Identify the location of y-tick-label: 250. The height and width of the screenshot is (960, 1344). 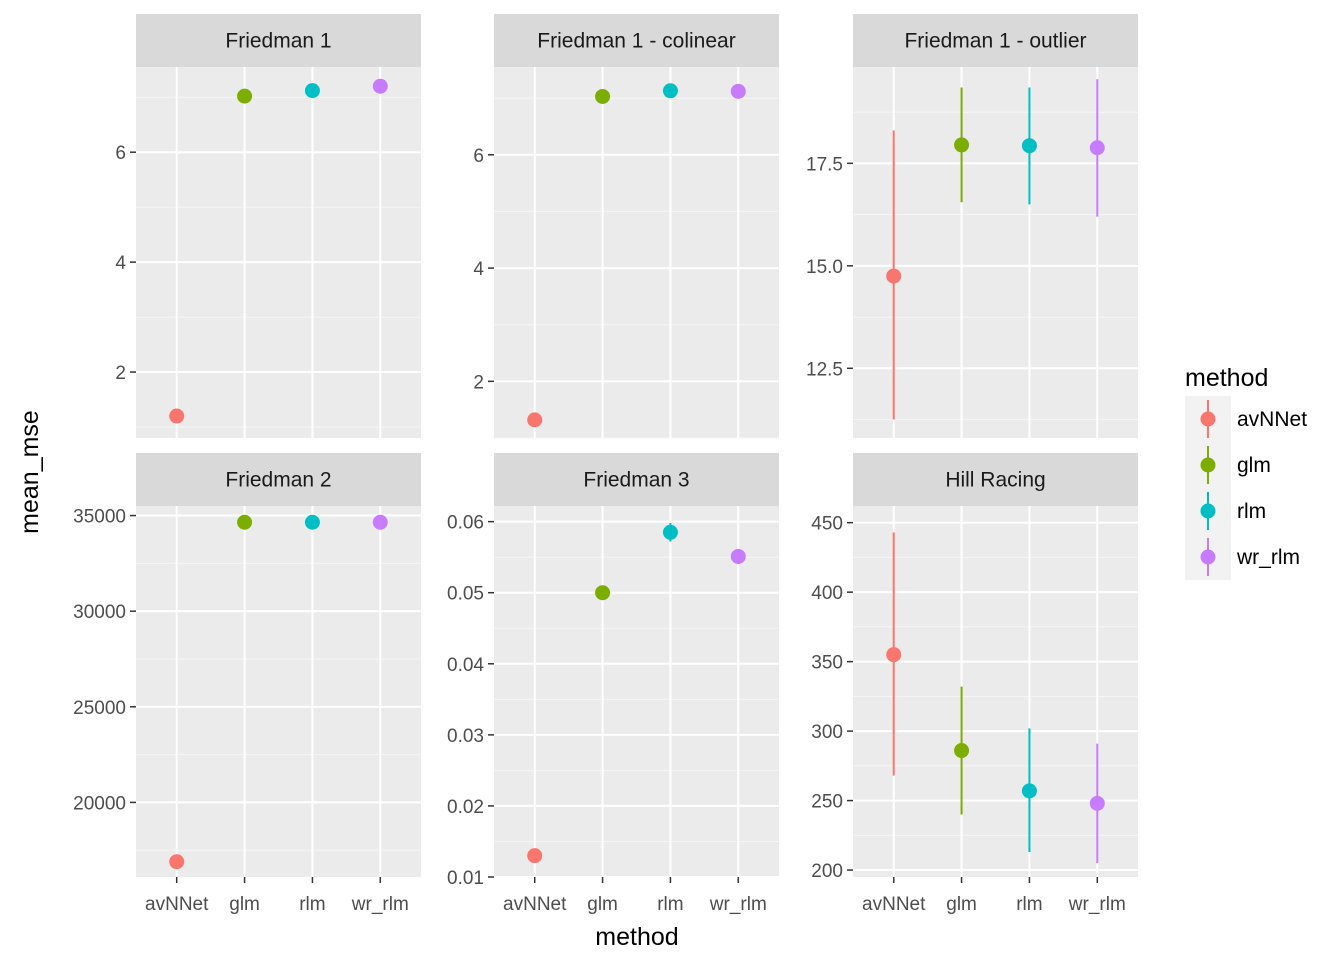
(827, 802).